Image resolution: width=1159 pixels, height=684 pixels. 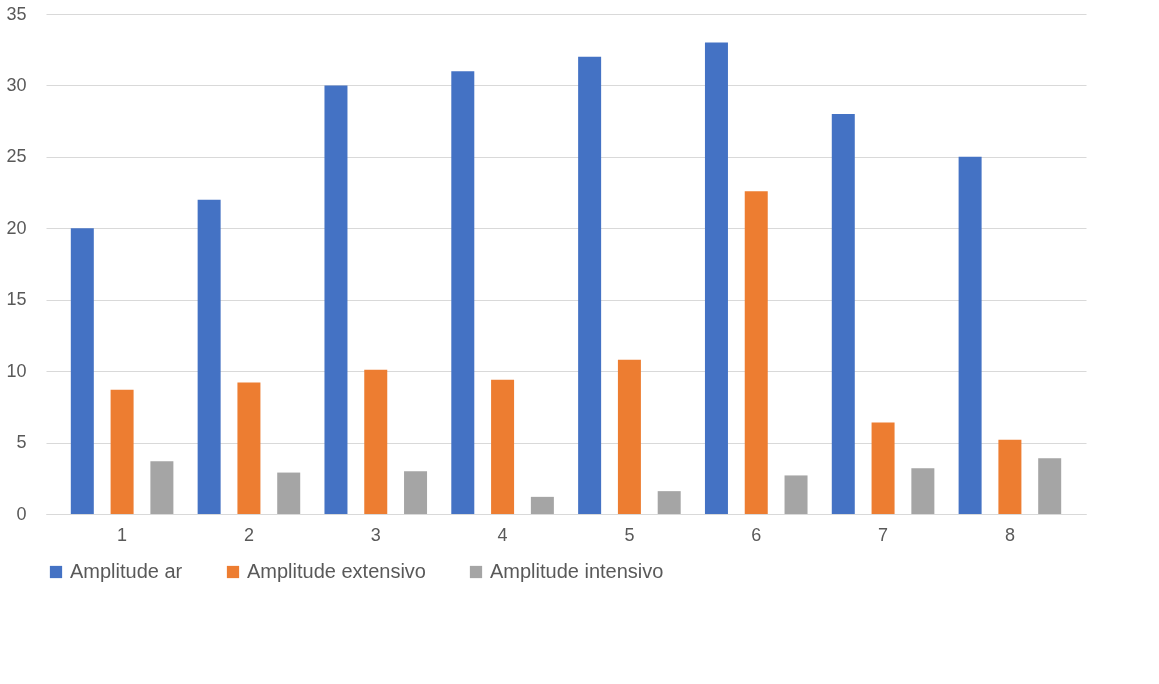 What do you see at coordinates (577, 571) in the screenshot?
I see `legend-label: Amplitude intensivo` at bounding box center [577, 571].